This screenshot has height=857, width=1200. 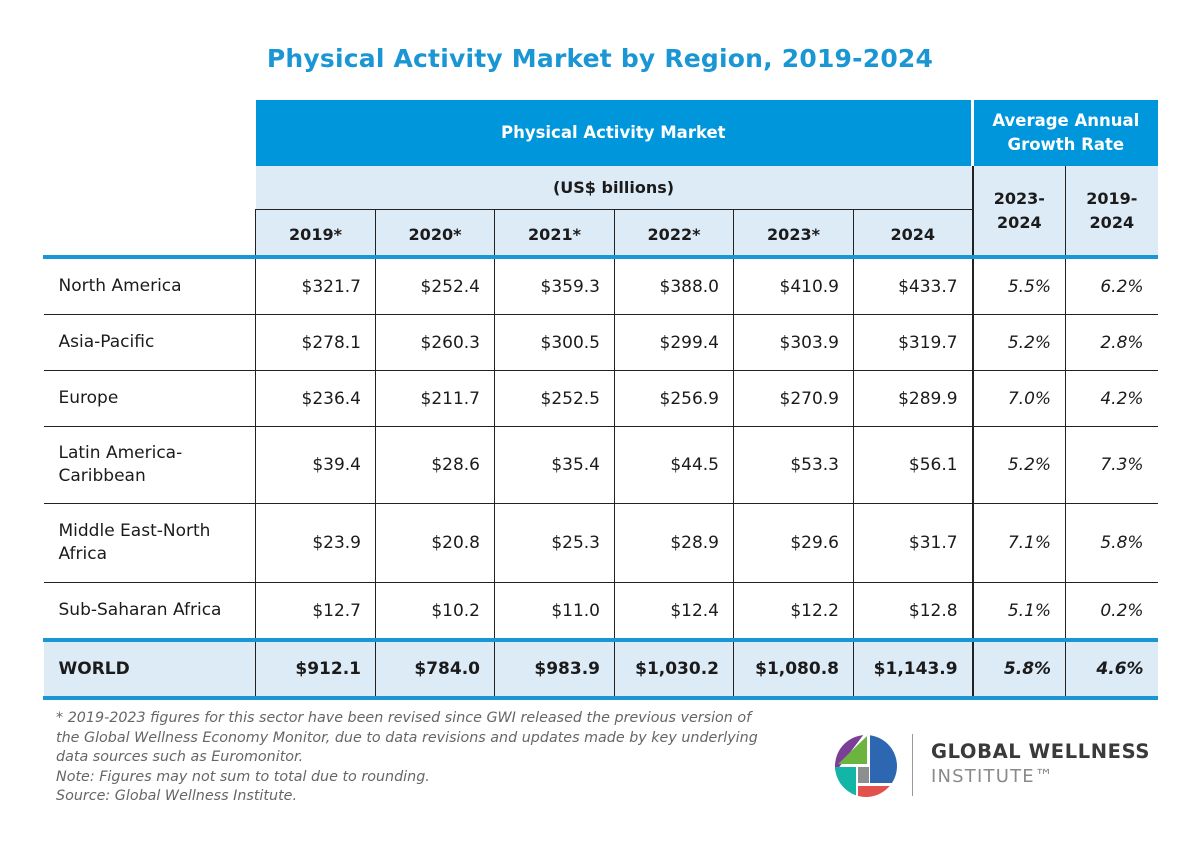 What do you see at coordinates (149, 543) in the screenshot?
I see `region-label: Middle East-North Africa` at bounding box center [149, 543].